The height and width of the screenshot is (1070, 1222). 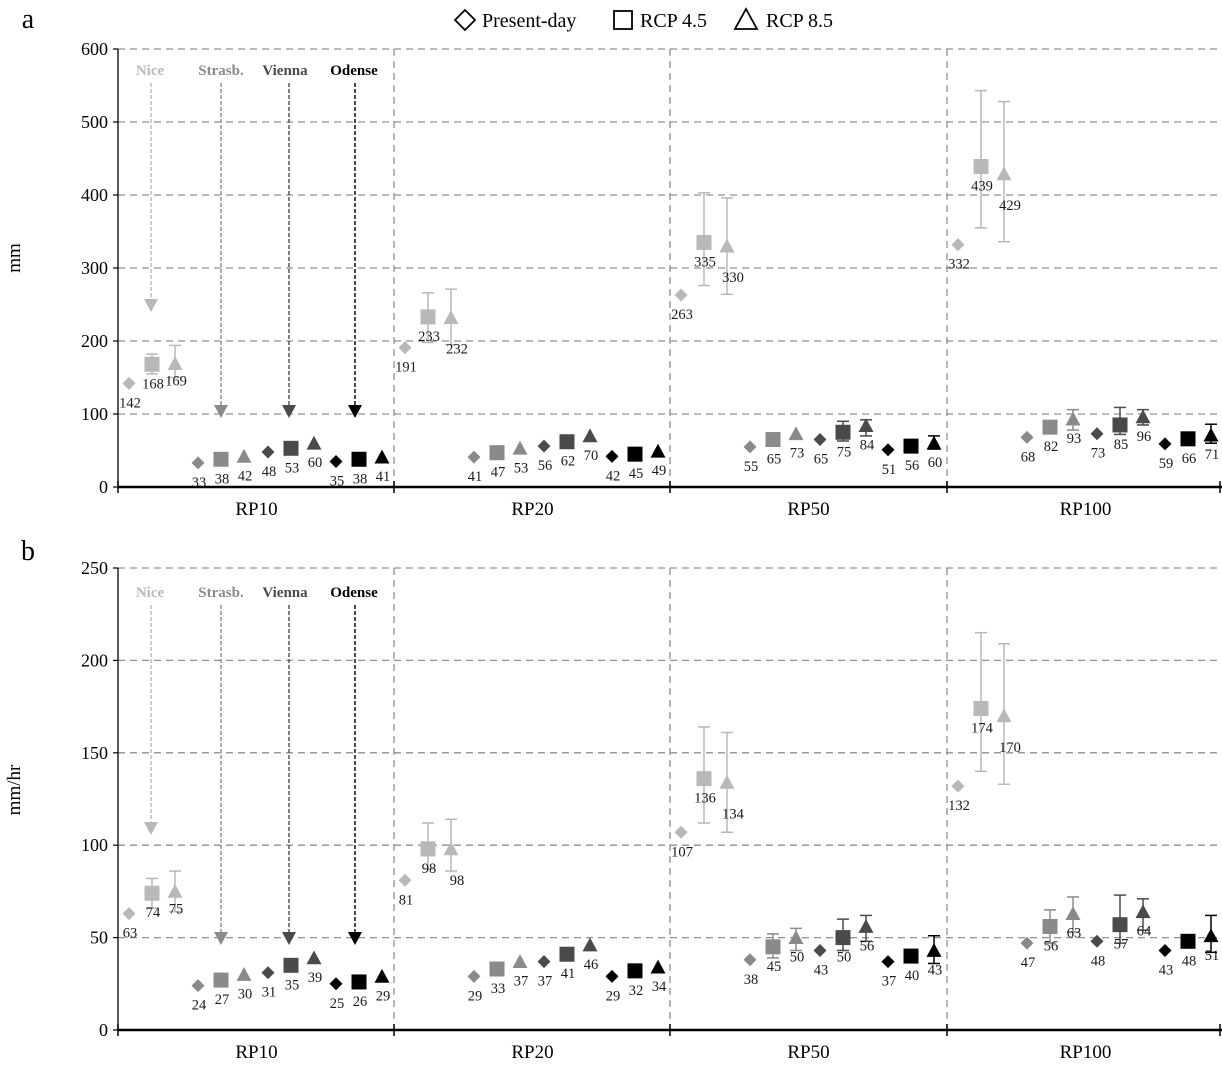 I want to click on data-label: 84, so click(x=867, y=446).